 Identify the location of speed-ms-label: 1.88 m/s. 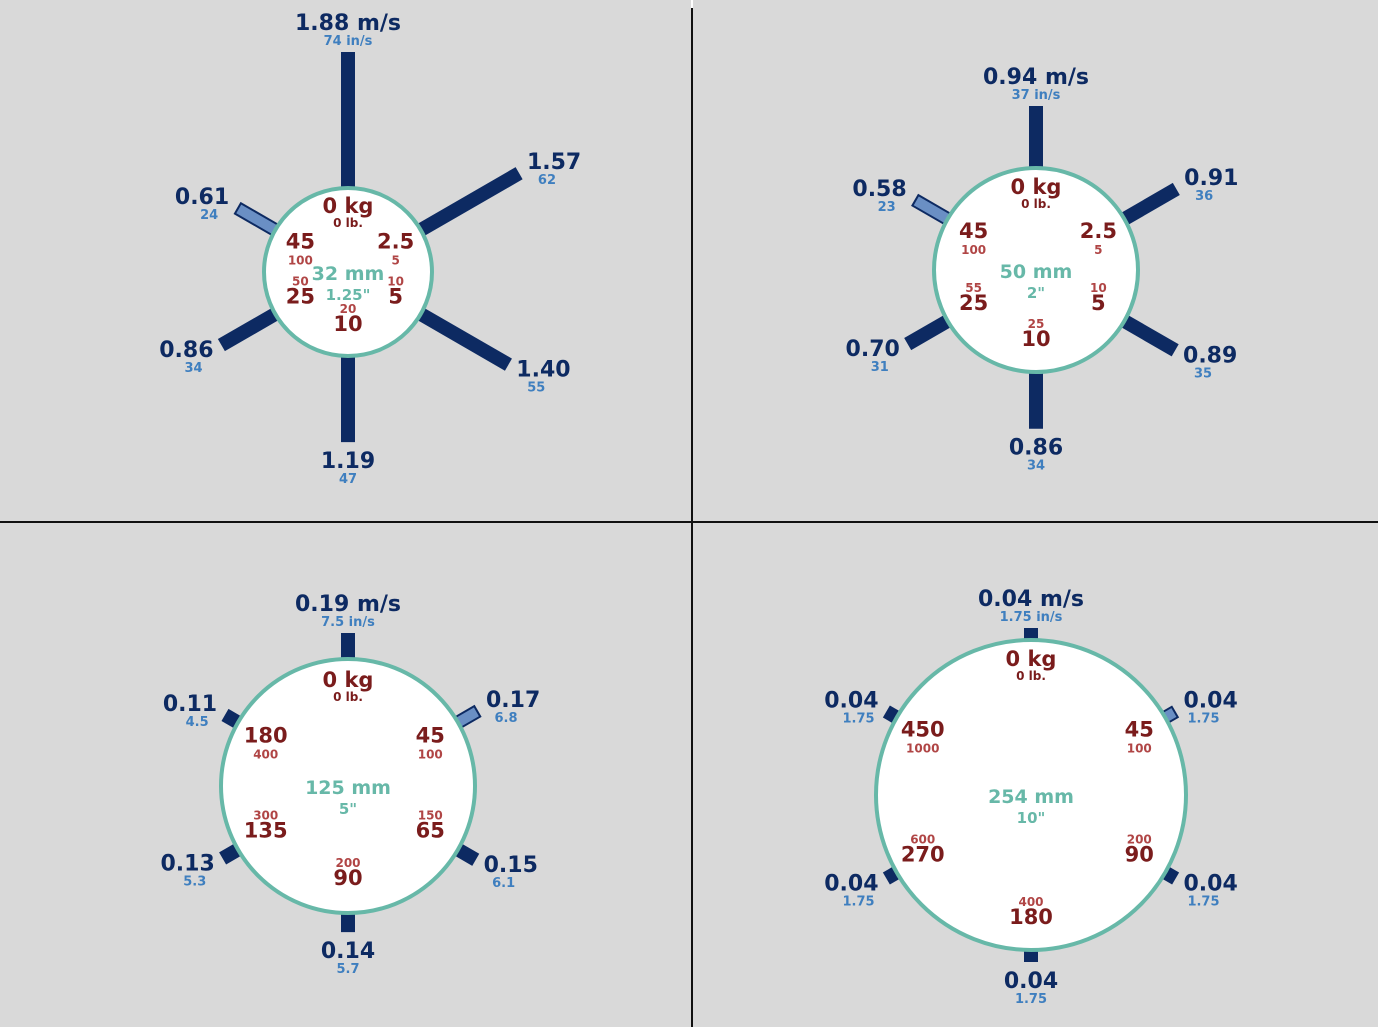
(348, 23).